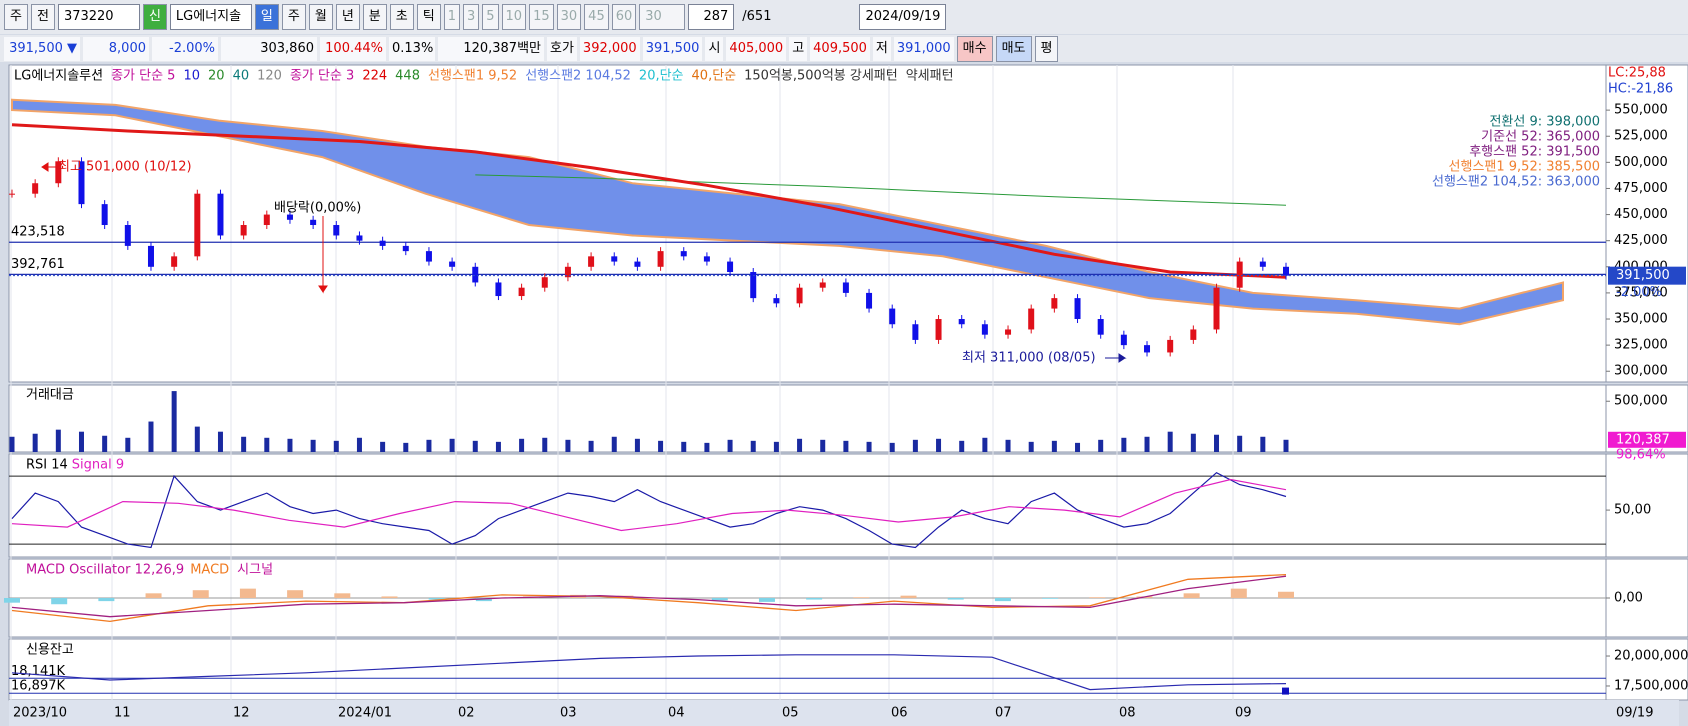 The height and width of the screenshot is (726, 1688). Describe the element at coordinates (1127, 713) in the screenshot. I see `x-tick-label: 08` at that location.